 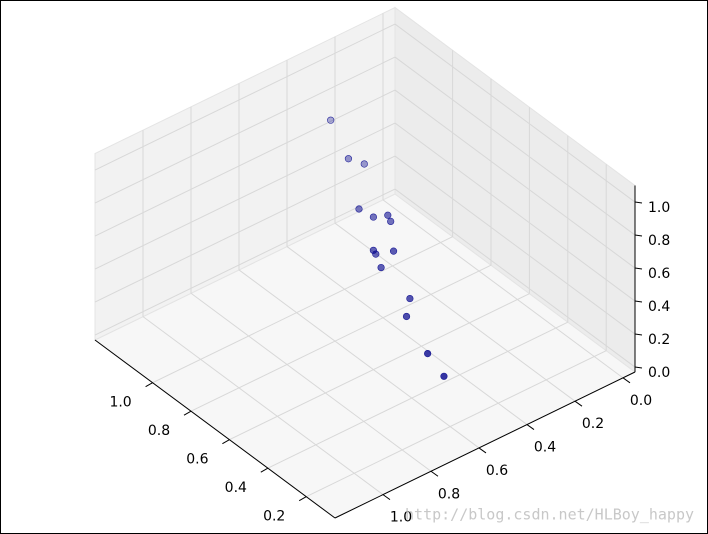 I want to click on z-tick-label: 0.2, so click(x=659, y=340).